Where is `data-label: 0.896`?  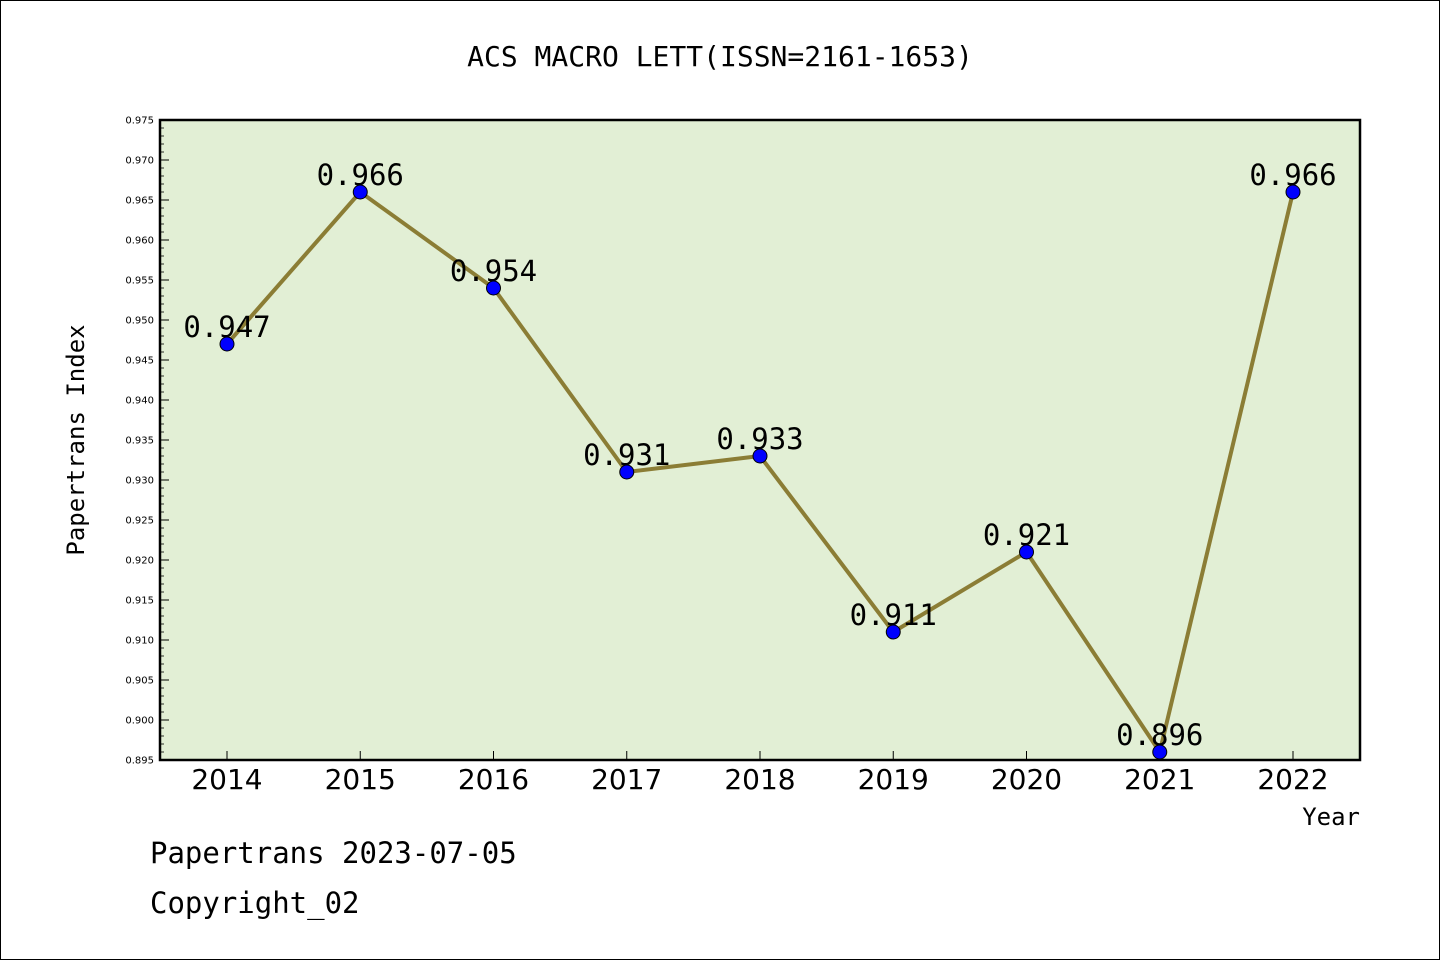 data-label: 0.896 is located at coordinates (1159, 735).